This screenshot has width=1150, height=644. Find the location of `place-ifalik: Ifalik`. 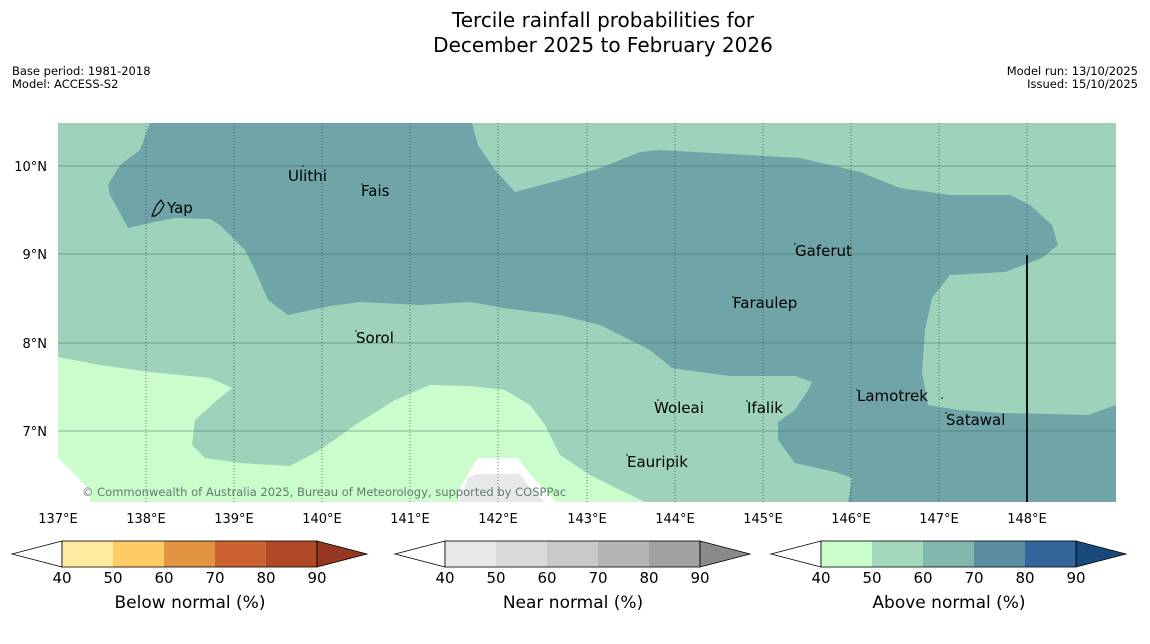

place-ifalik: Ifalik is located at coordinates (765, 408).